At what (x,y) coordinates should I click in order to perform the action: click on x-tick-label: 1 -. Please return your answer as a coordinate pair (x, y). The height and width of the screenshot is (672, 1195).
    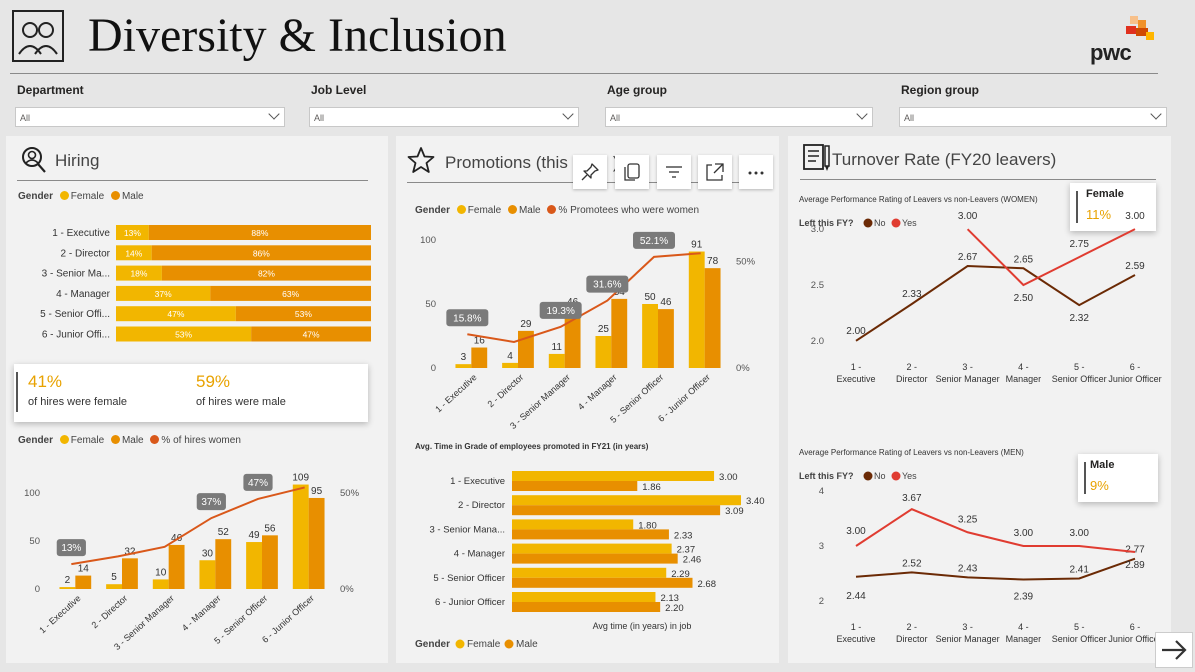
    Looking at the image, I should click on (856, 367).